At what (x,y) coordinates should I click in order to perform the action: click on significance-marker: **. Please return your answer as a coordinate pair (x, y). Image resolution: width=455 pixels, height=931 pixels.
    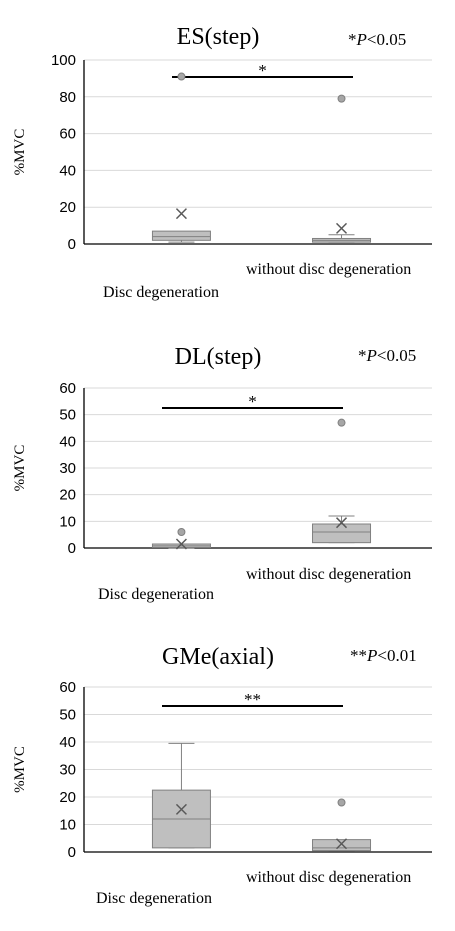
    Looking at the image, I should click on (252, 699).